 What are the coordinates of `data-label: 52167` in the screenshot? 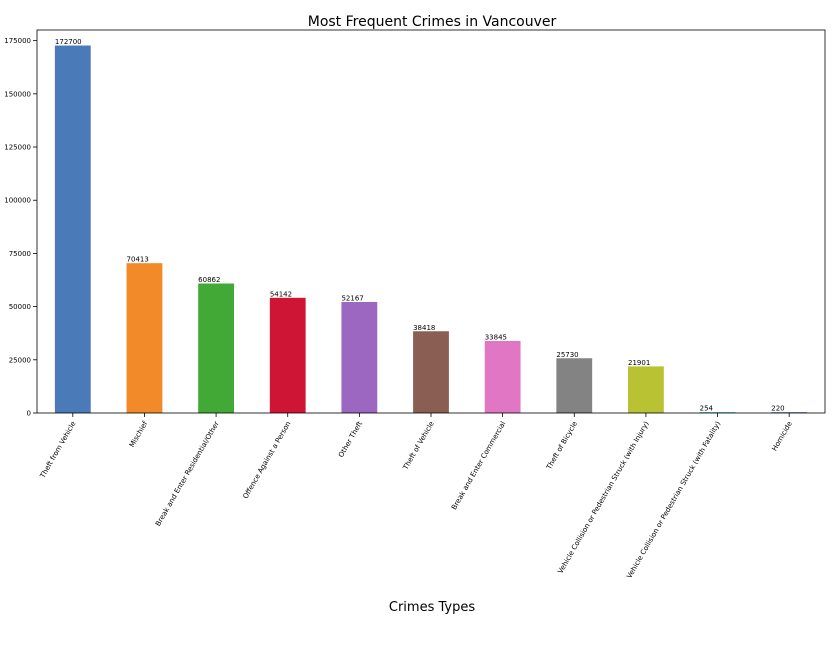 It's located at (352, 299).